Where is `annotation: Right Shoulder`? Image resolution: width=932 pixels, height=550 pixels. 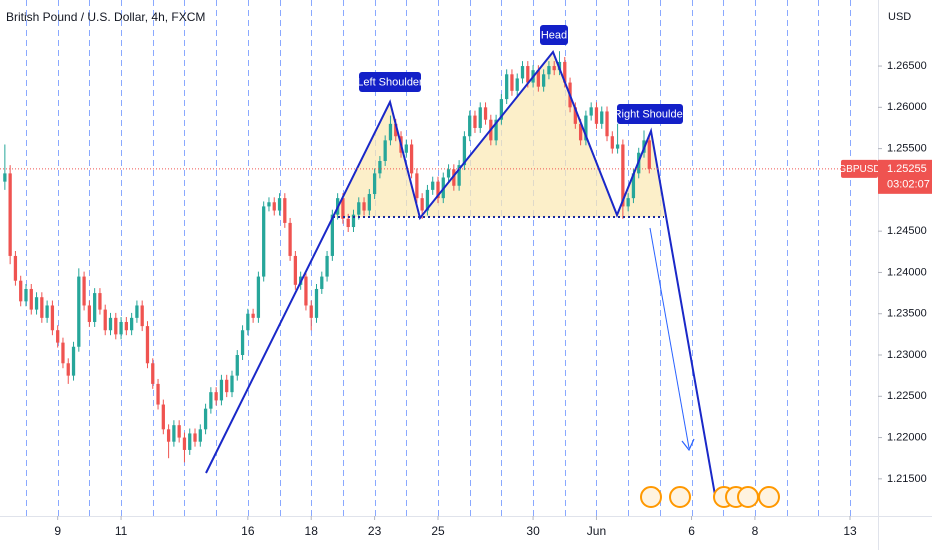
annotation: Right Shoulder is located at coordinates (650, 114).